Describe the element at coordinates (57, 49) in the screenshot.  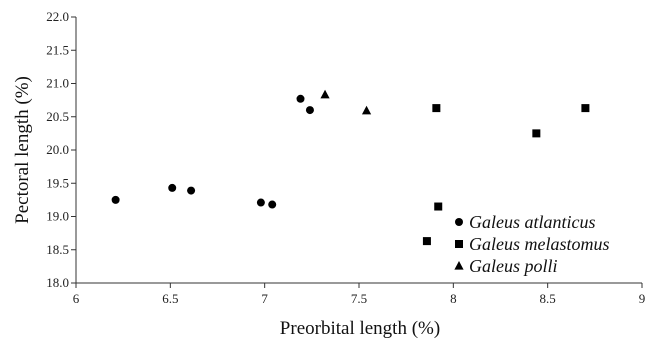
I see `y-tick-label: 21.5` at that location.